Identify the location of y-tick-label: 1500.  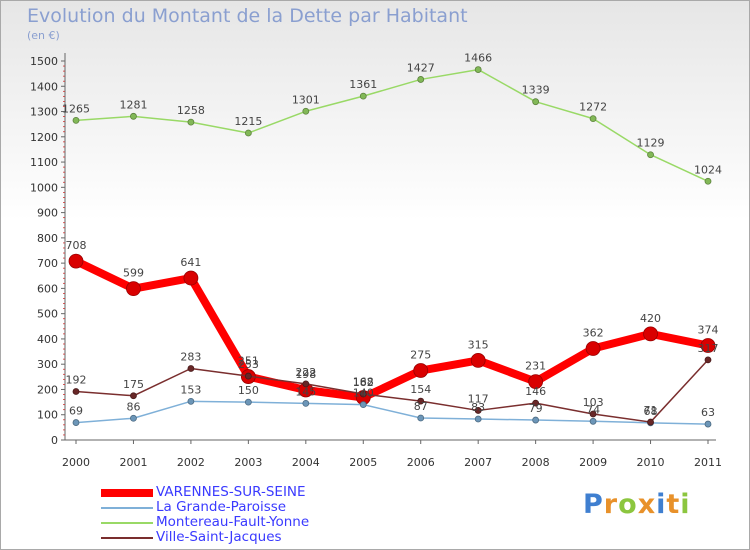
(44, 61).